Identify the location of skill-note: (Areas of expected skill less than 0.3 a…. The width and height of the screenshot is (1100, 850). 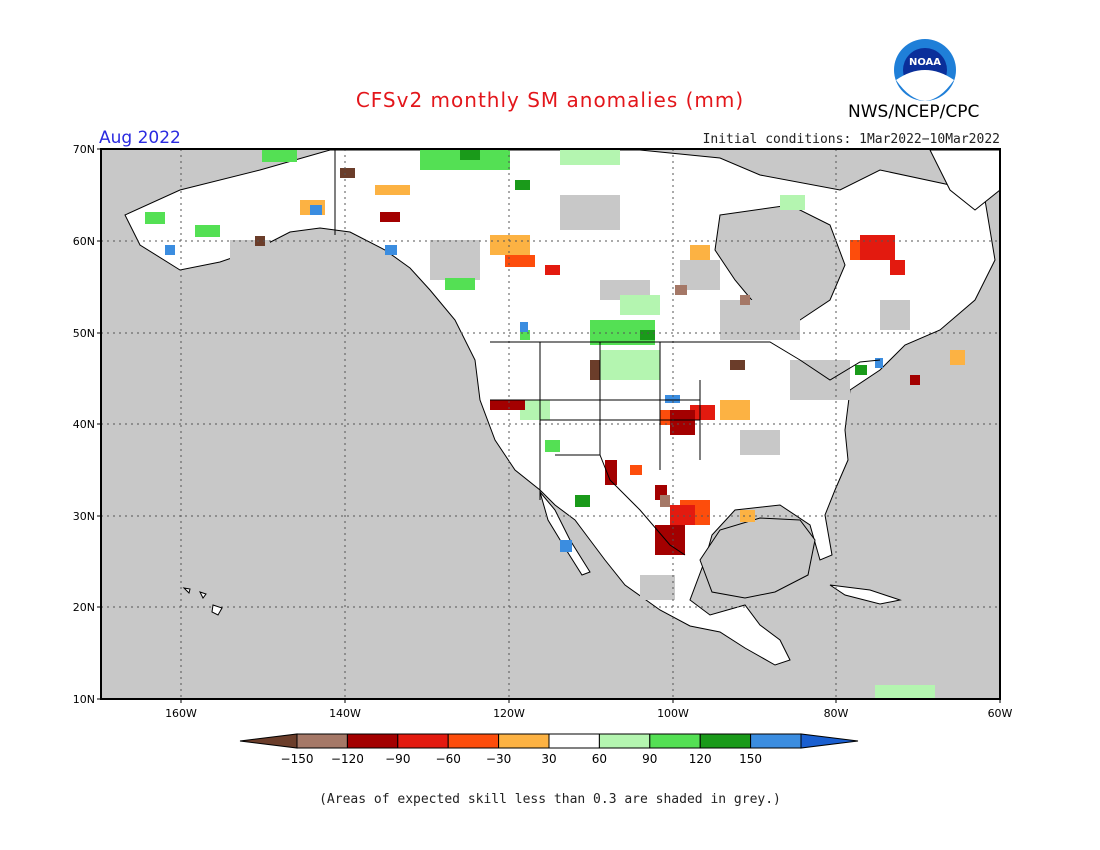
(550, 799).